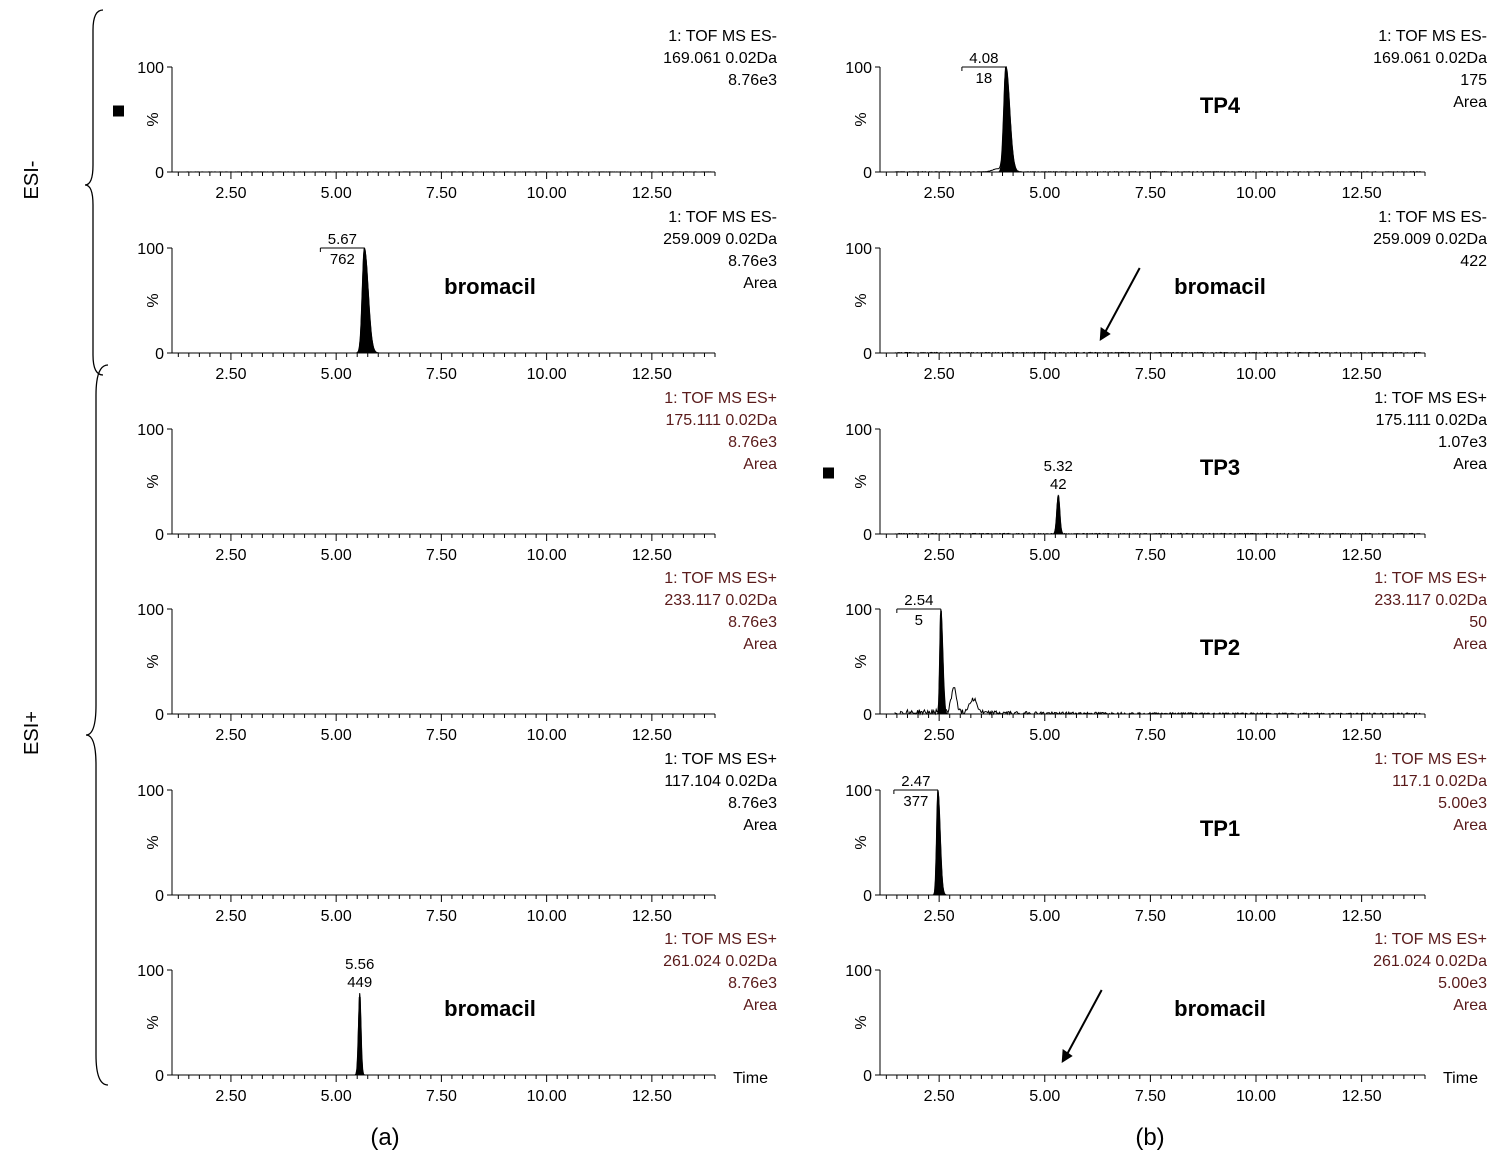 The width and height of the screenshot is (1490, 1165). I want to click on trace-header-line: 117.1 0.02Da, so click(1439, 781).